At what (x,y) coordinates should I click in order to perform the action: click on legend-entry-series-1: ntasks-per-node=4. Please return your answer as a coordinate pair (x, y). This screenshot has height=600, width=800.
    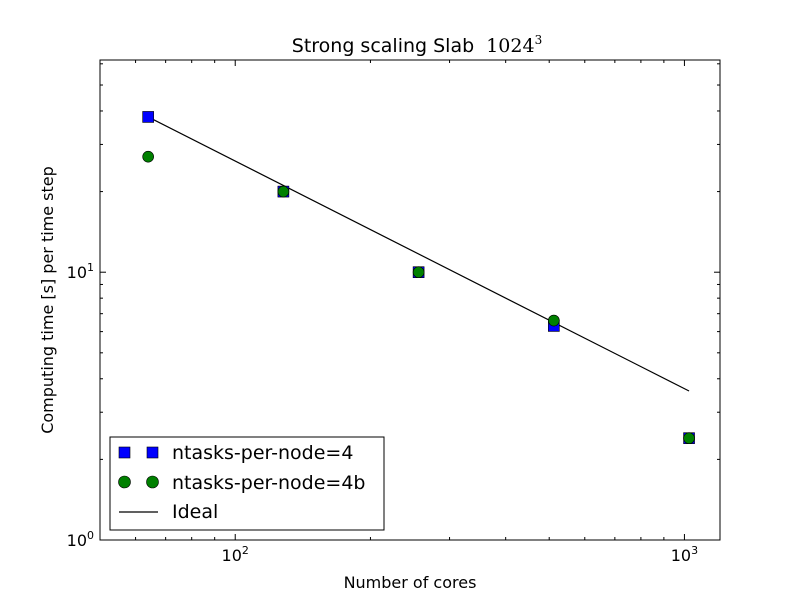
    Looking at the image, I should click on (235, 453).